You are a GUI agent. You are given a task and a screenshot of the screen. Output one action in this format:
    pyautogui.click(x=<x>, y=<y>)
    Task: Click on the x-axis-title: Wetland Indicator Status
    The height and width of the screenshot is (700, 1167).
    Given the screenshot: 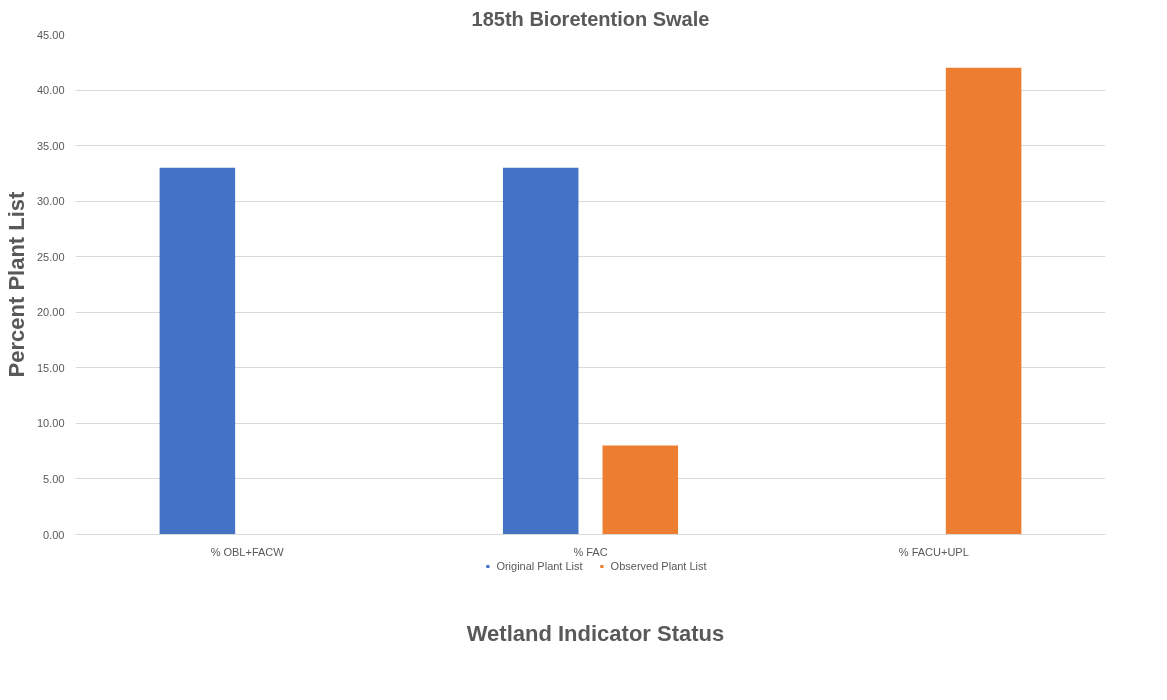 What is the action you would take?
    pyautogui.click(x=595, y=633)
    